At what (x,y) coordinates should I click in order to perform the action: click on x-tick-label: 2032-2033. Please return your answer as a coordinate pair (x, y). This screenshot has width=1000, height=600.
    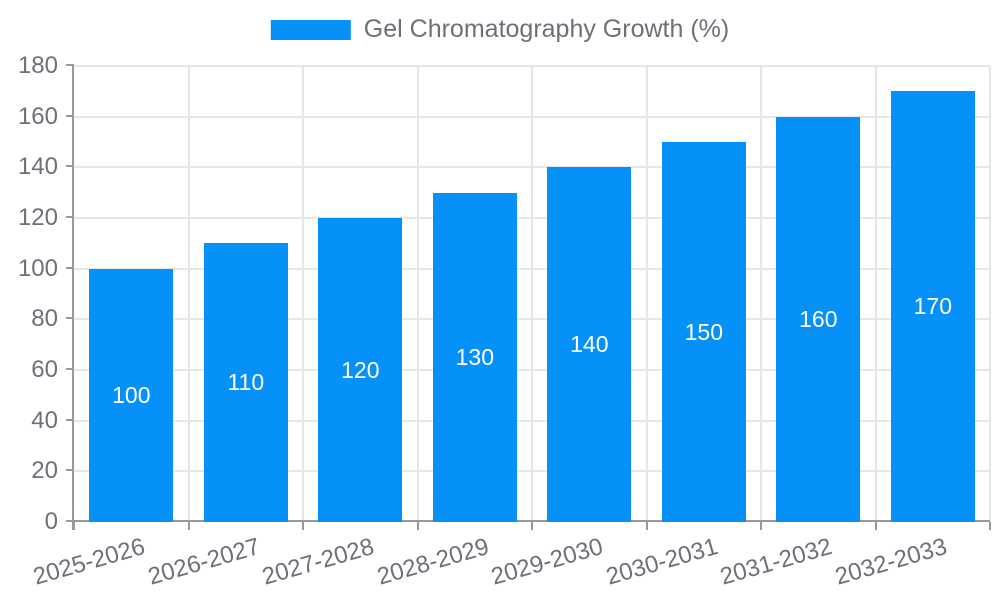
    Looking at the image, I should click on (891, 562).